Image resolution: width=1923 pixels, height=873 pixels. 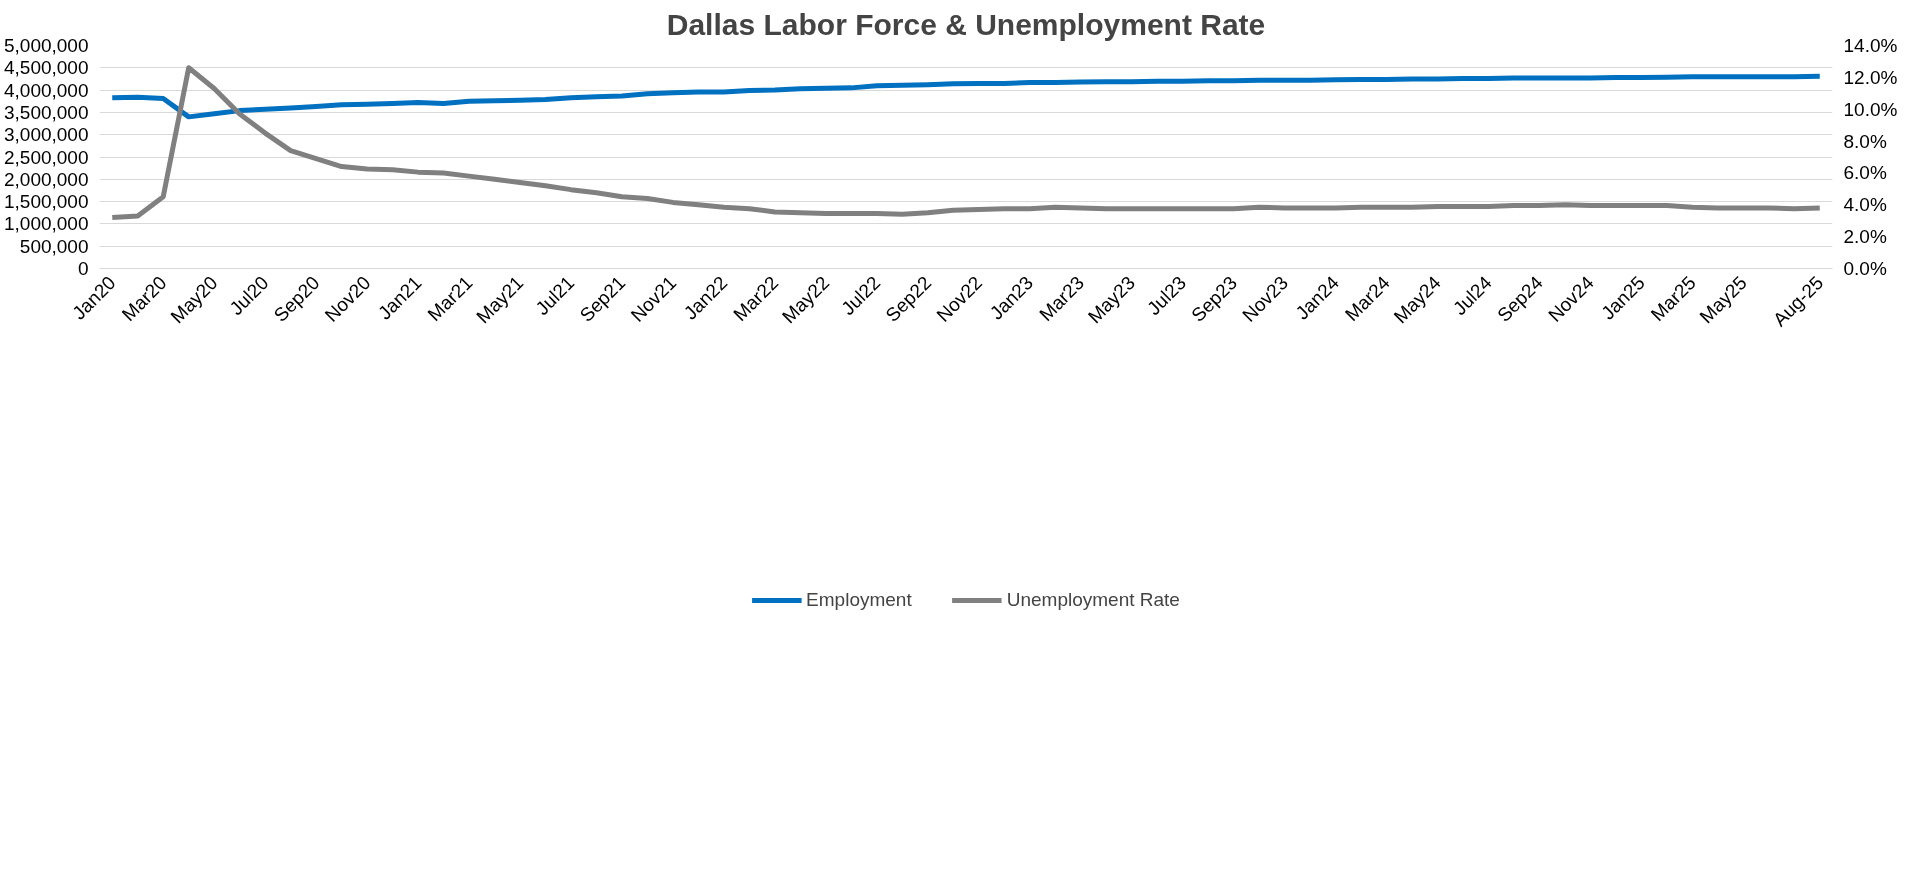 I want to click on y2-tick-label: 14.0%, so click(x=1870, y=45).